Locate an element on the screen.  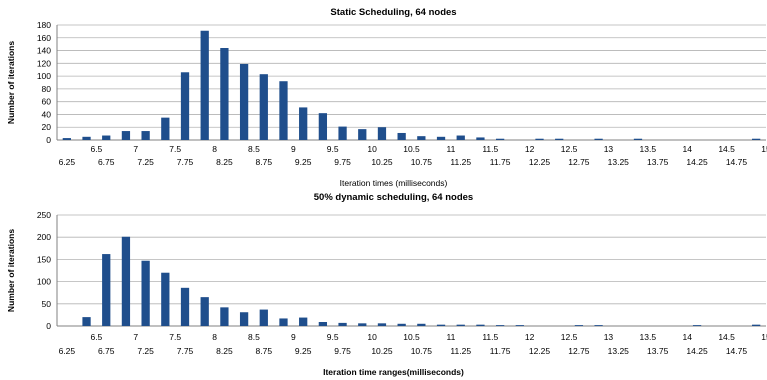
chart2-x-tick-label: 14.25 is located at coordinates (697, 351).